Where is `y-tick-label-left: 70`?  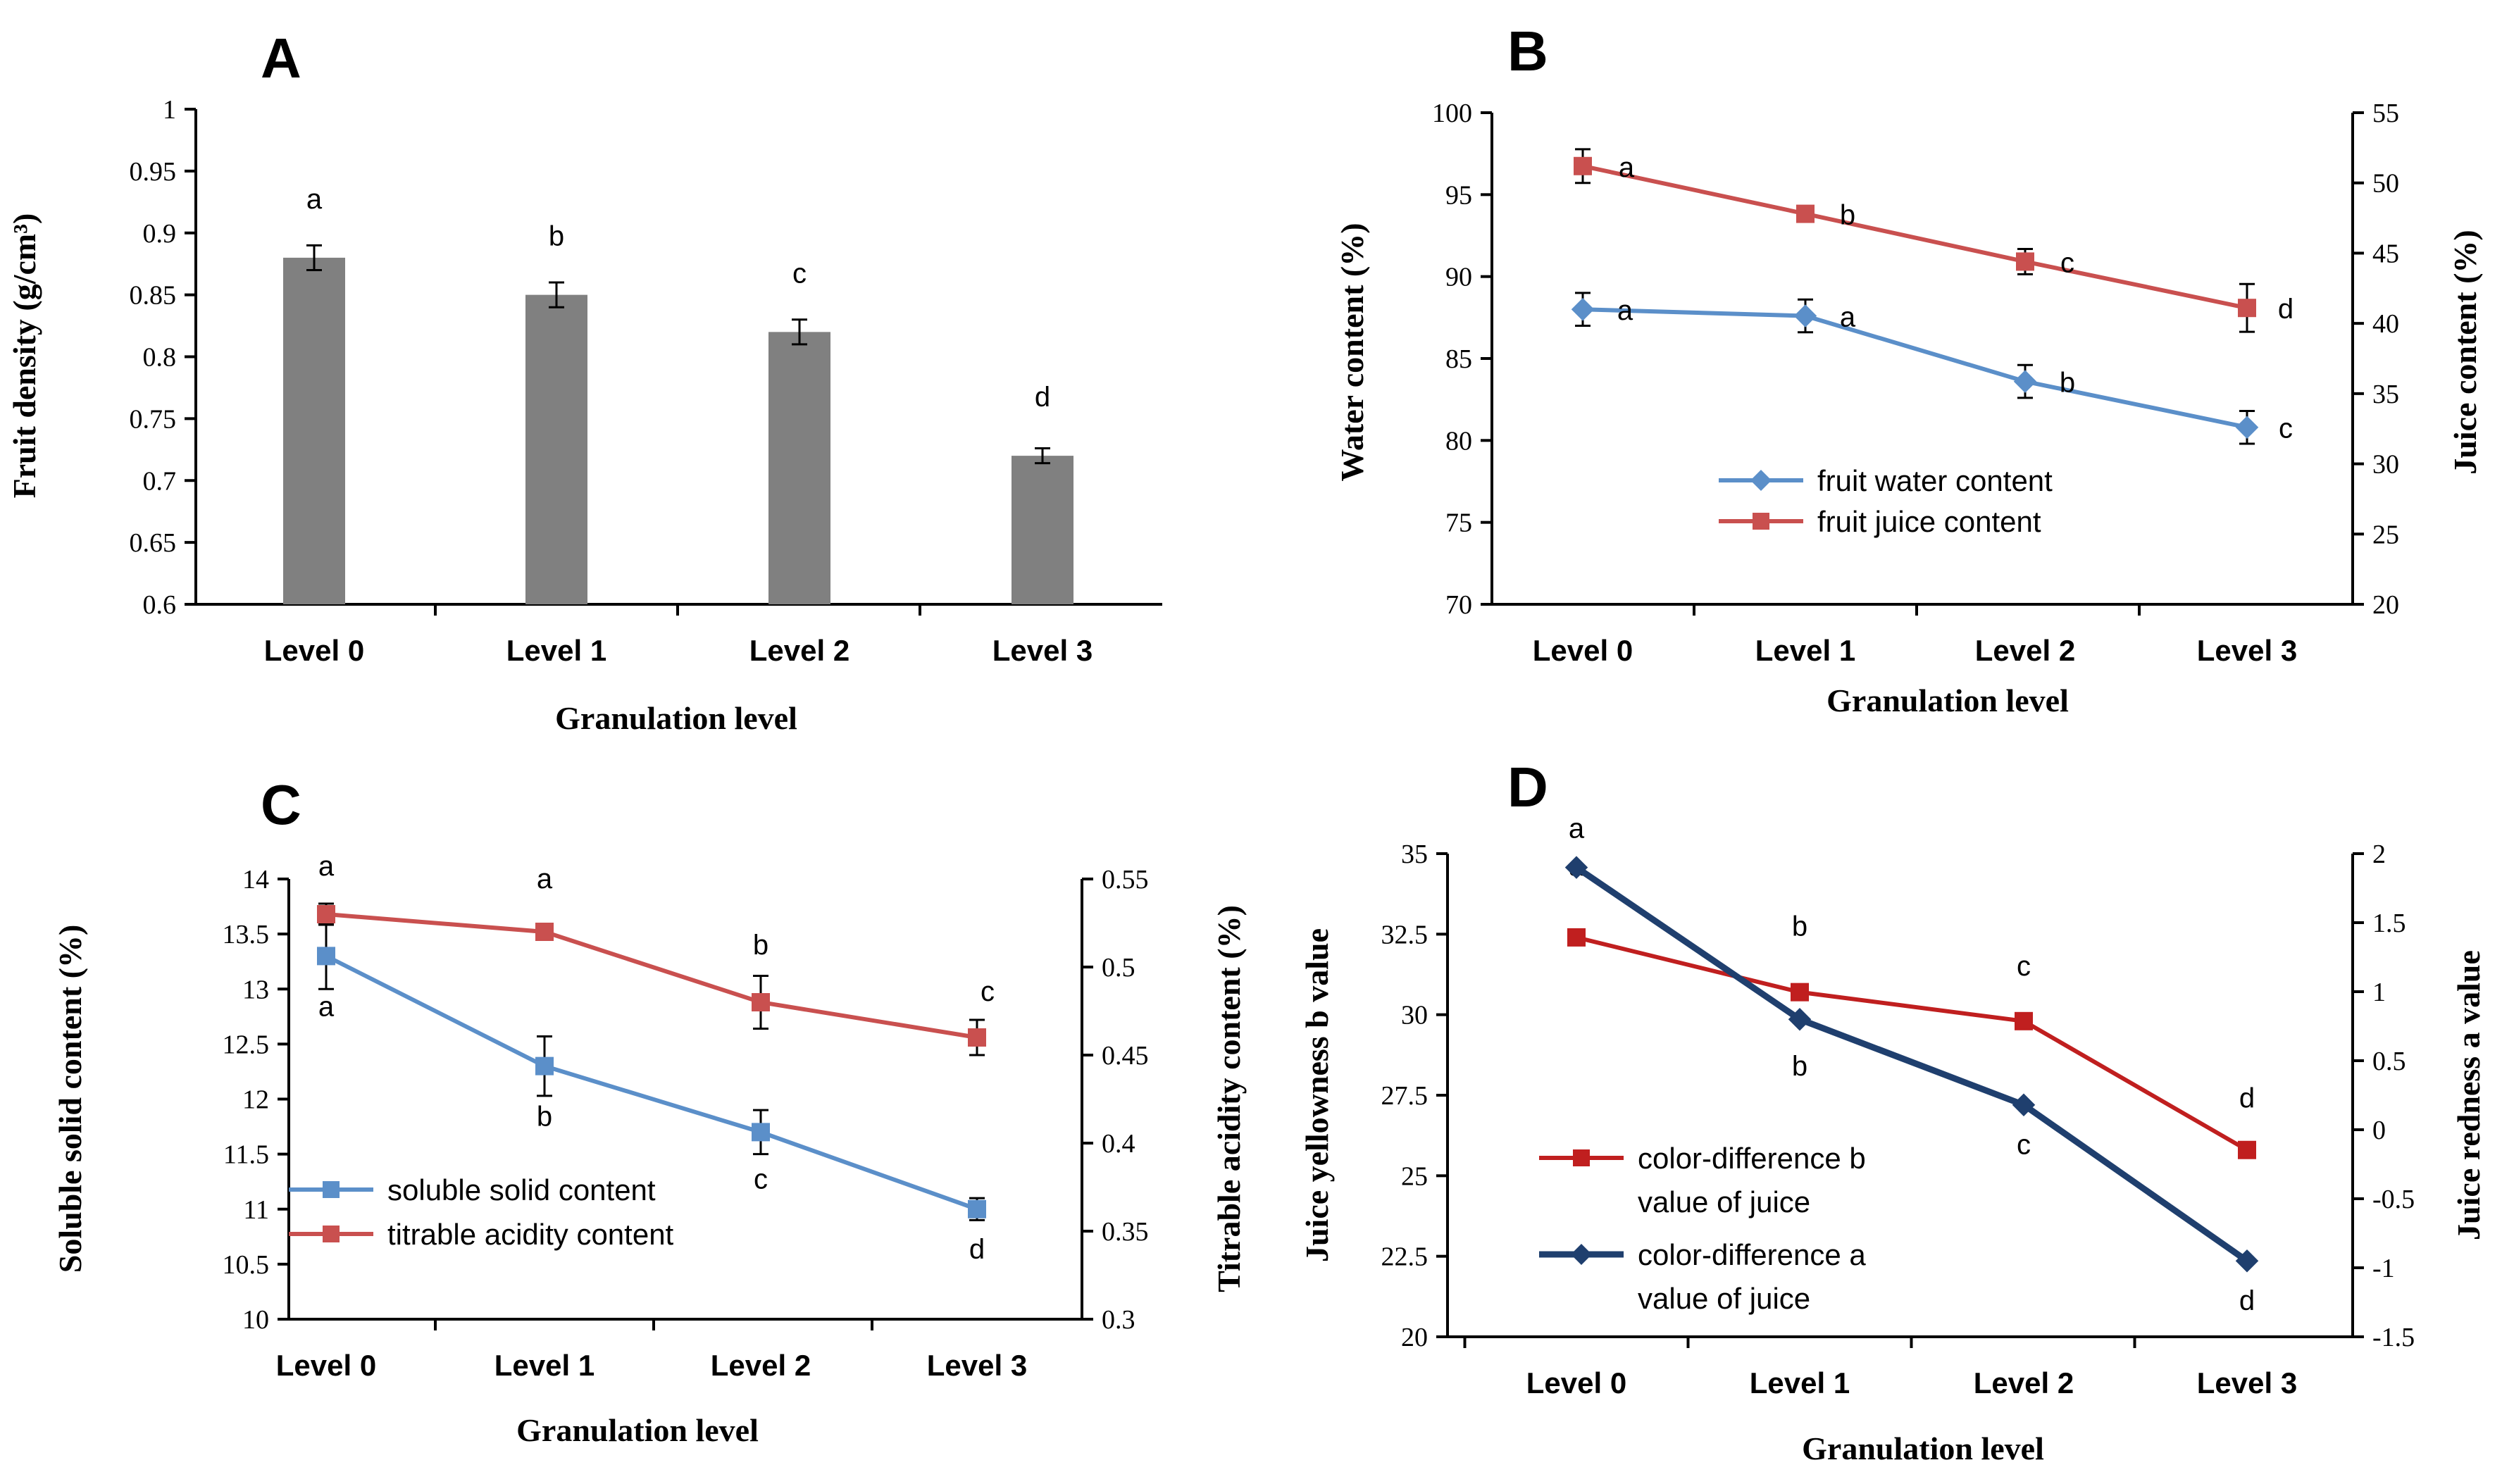
y-tick-label-left: 70 is located at coordinates (1458, 605).